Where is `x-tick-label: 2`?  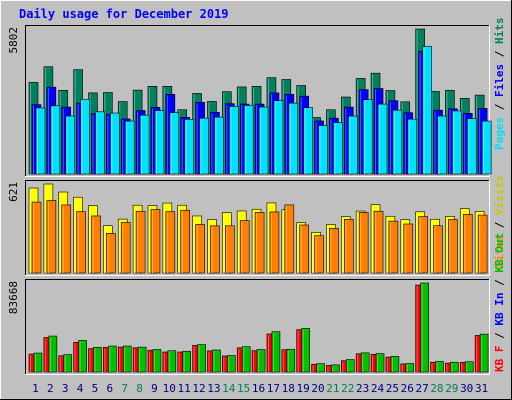
x-tick-label: 2 is located at coordinates (50, 388).